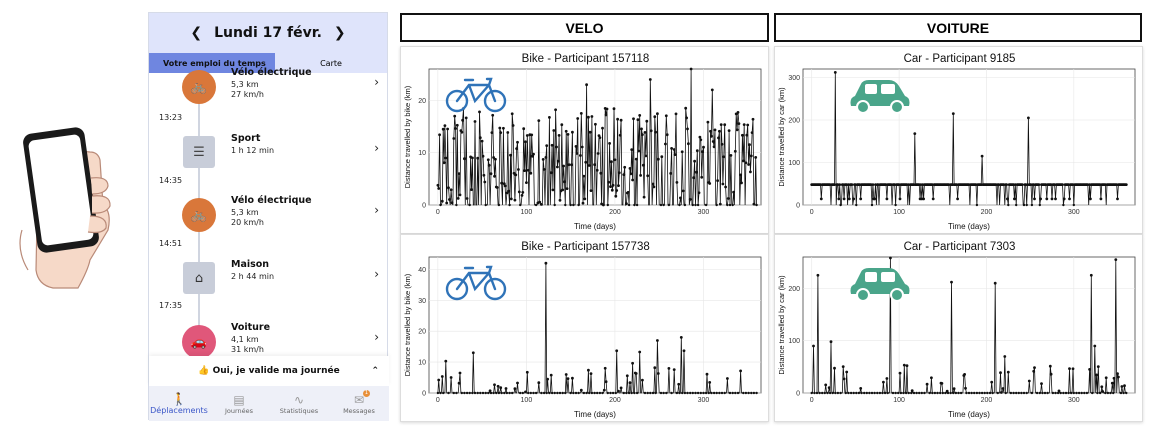 The width and height of the screenshot is (1154, 432). Describe the element at coordinates (65, 208) in the screenshot. I see `hand-phone-illustration` at that location.